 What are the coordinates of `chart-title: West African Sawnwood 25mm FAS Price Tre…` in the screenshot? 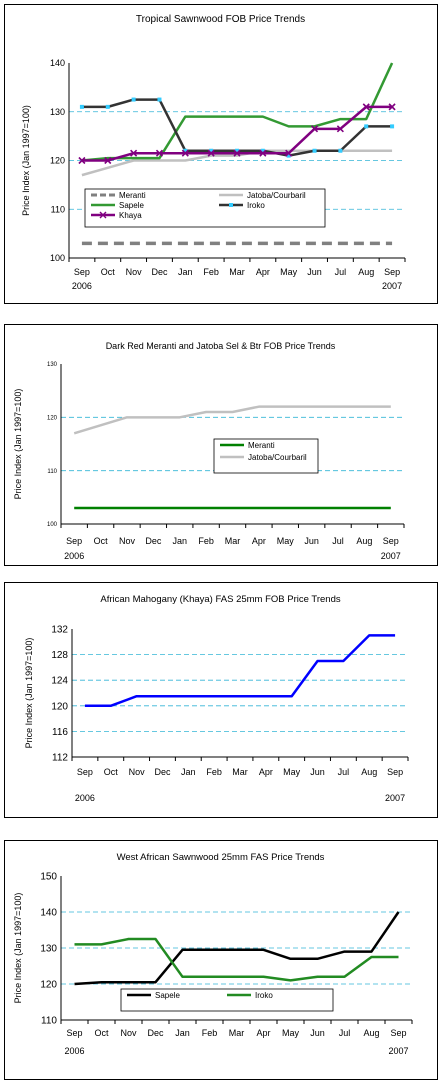 It's located at (221, 857).